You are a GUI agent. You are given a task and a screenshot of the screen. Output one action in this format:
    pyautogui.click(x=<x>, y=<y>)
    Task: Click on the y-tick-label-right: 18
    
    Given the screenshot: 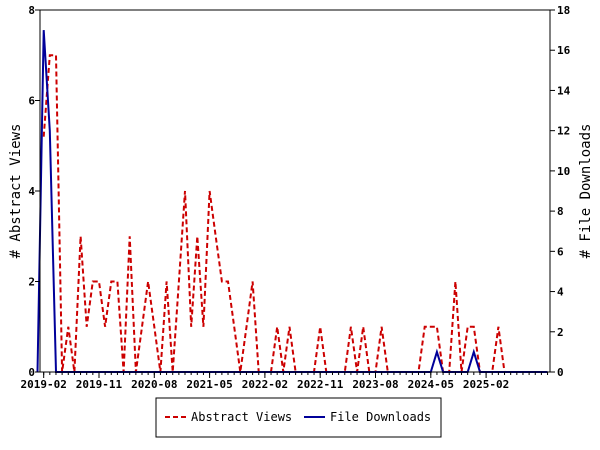 What is the action you would take?
    pyautogui.click(x=563, y=10)
    